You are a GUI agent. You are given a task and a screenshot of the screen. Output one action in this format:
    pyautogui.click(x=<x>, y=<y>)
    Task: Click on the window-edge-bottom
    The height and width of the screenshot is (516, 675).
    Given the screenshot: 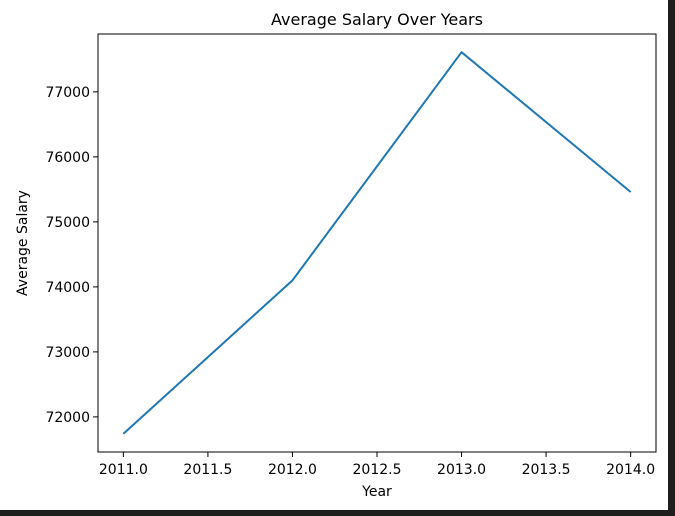 What is the action you would take?
    pyautogui.click(x=337, y=513)
    